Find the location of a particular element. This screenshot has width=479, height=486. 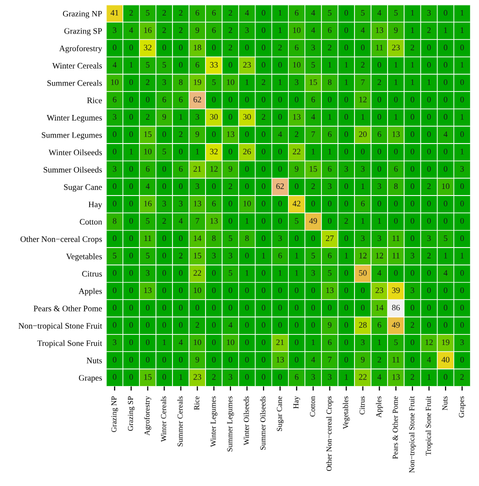

y-tick-label: Non−tropical Stone Fruit is located at coordinates (60, 326).